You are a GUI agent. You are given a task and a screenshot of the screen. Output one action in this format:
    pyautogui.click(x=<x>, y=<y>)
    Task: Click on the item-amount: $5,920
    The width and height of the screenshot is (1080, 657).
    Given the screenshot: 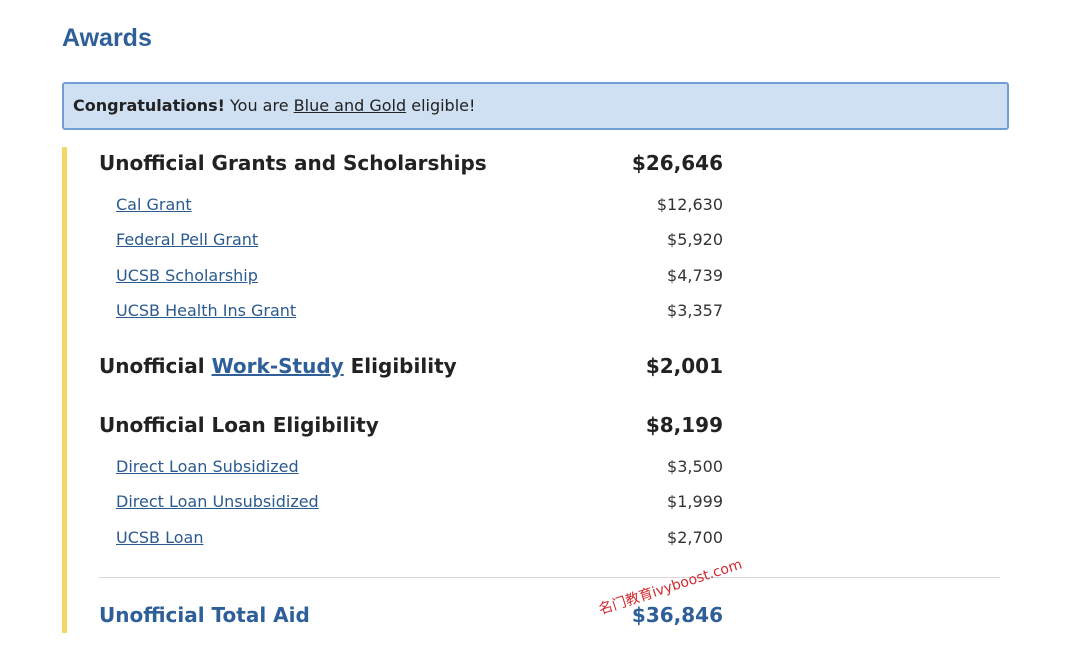 What is the action you would take?
    pyautogui.click(x=695, y=239)
    